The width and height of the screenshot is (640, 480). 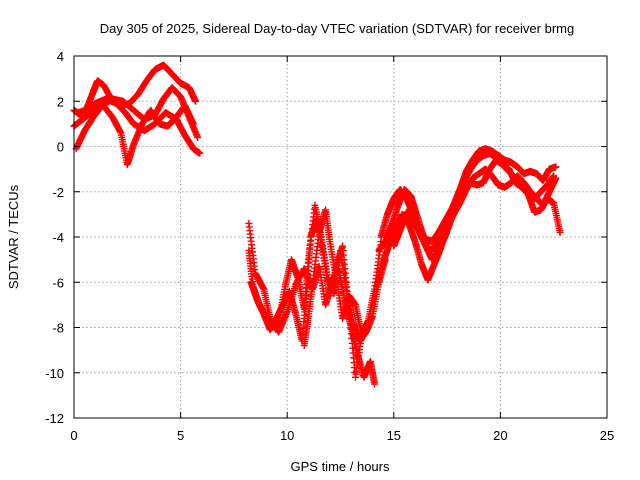 What do you see at coordinates (607, 435) in the screenshot?
I see `x-tick-label: 25` at bounding box center [607, 435].